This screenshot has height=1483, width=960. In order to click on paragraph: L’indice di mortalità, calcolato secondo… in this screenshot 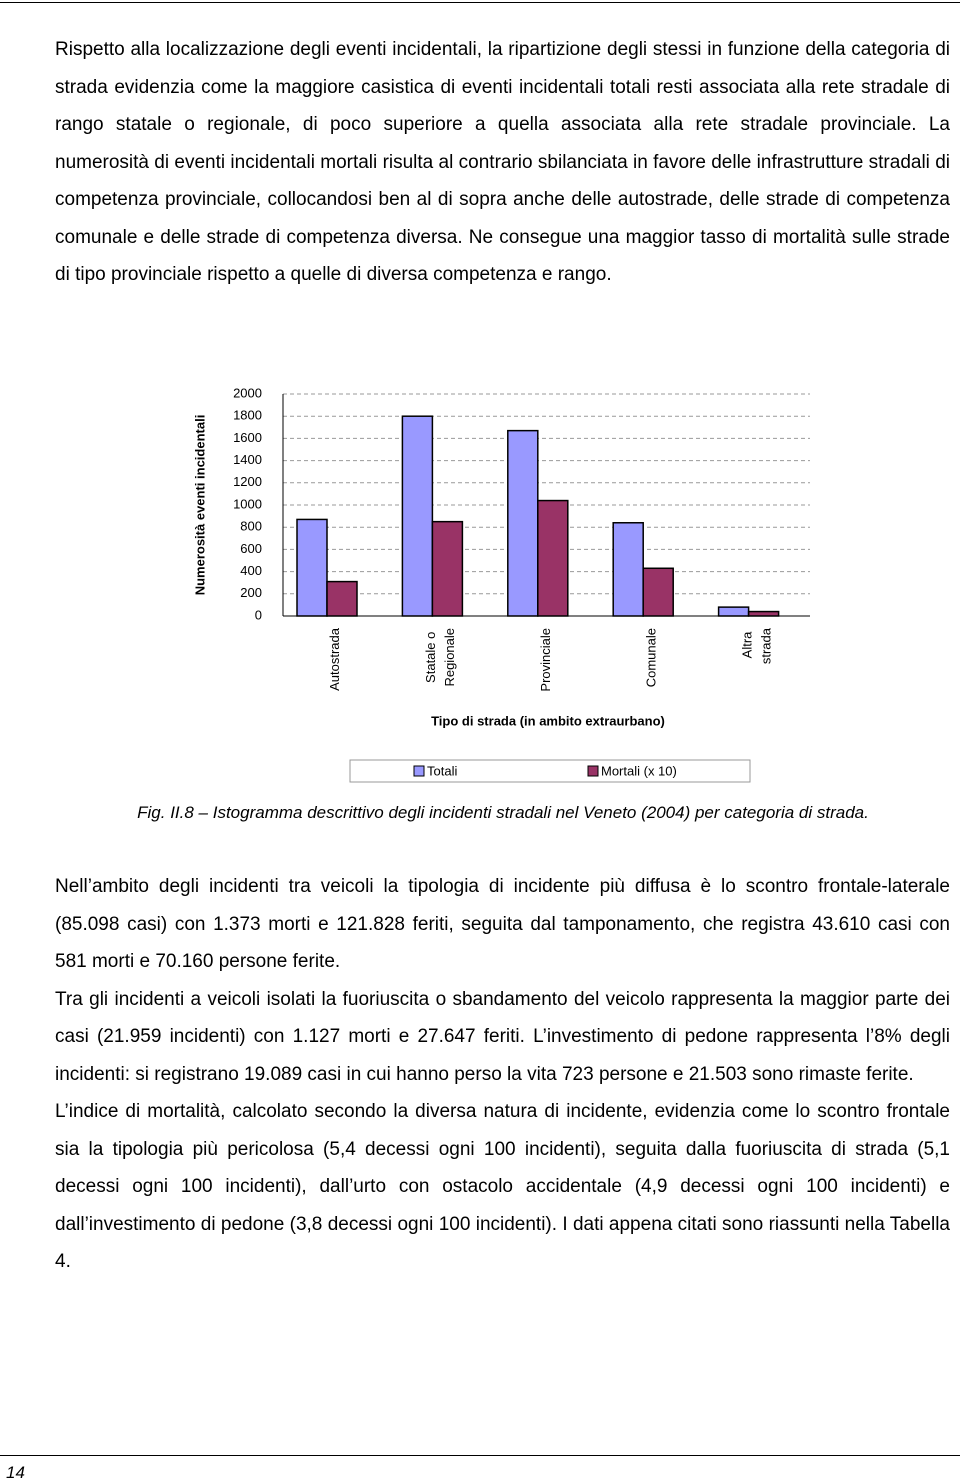, I will do `click(502, 1186)`.